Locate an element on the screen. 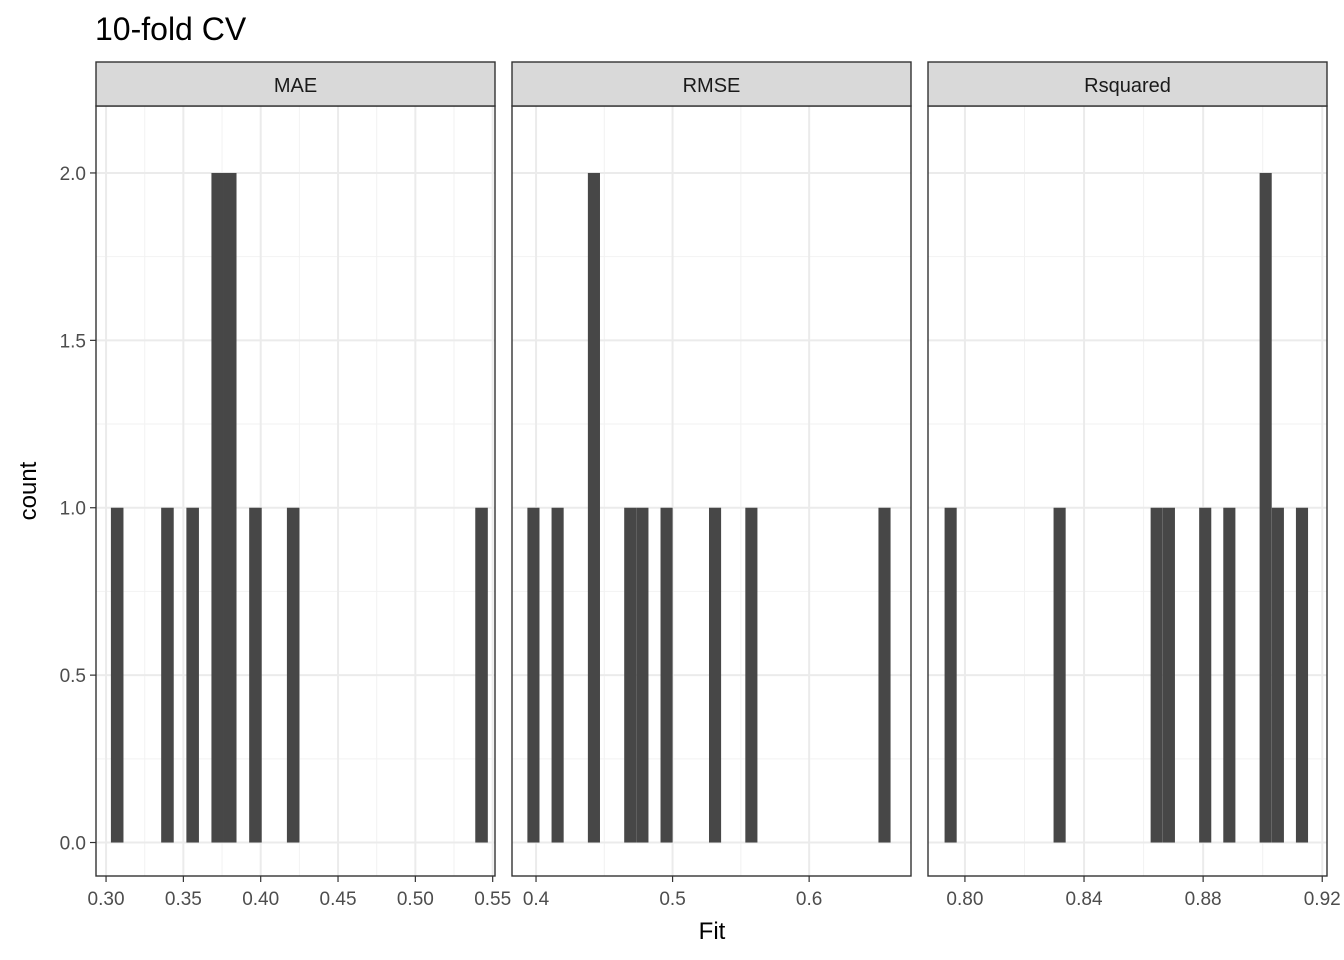 This screenshot has height=960, width=1344. facet-strip-label: RMSE is located at coordinates (712, 86).